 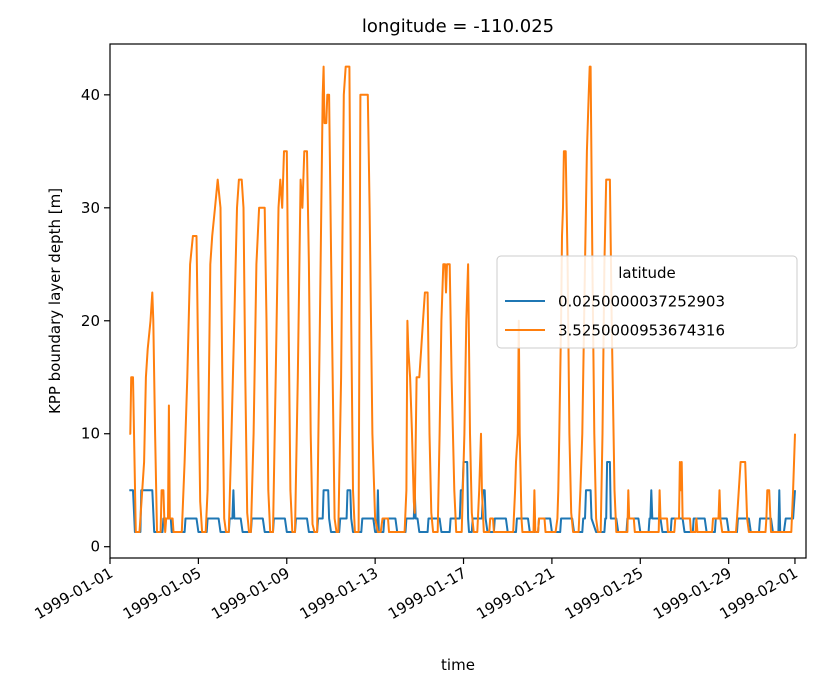 I want to click on x-axis-label: time, so click(x=458, y=665).